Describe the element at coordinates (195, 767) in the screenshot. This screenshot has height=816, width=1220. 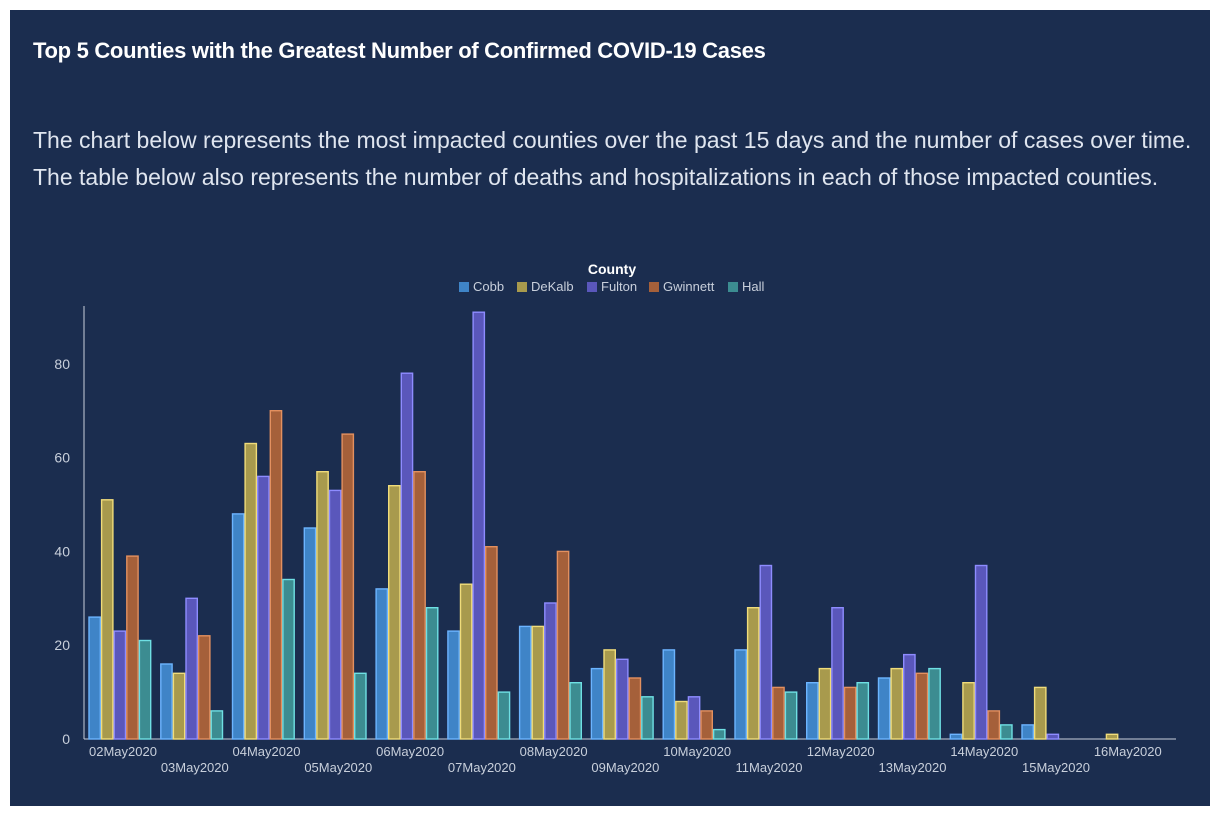
I see `x-tick-label: 03May2020` at that location.